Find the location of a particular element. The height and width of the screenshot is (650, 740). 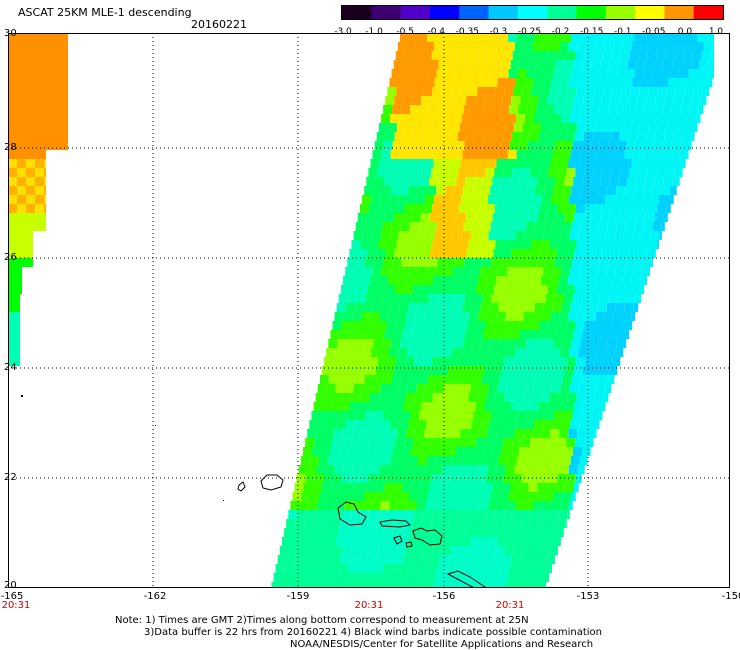

island-maui is located at coordinates (427, 536).